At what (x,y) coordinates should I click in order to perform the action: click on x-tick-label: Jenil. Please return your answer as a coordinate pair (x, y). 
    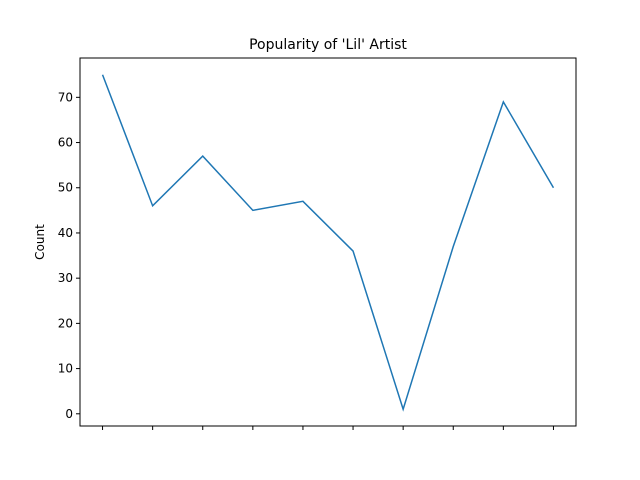
    Looking at the image, I should click on (245, 444).